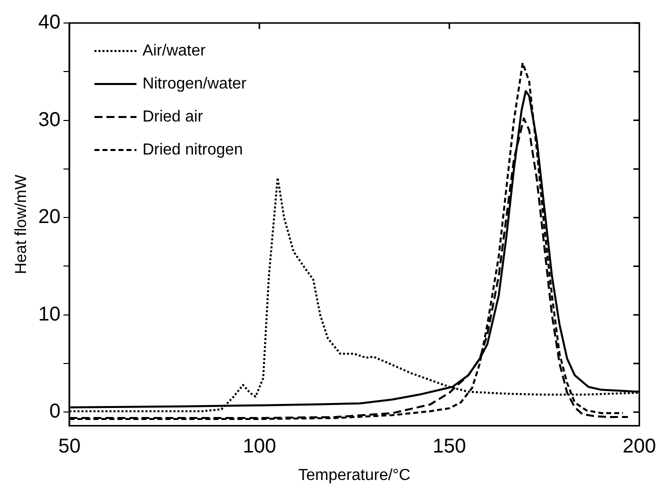 The image size is (667, 497). Describe the element at coordinates (639, 446) in the screenshot. I see `x-tick-label: 200` at that location.